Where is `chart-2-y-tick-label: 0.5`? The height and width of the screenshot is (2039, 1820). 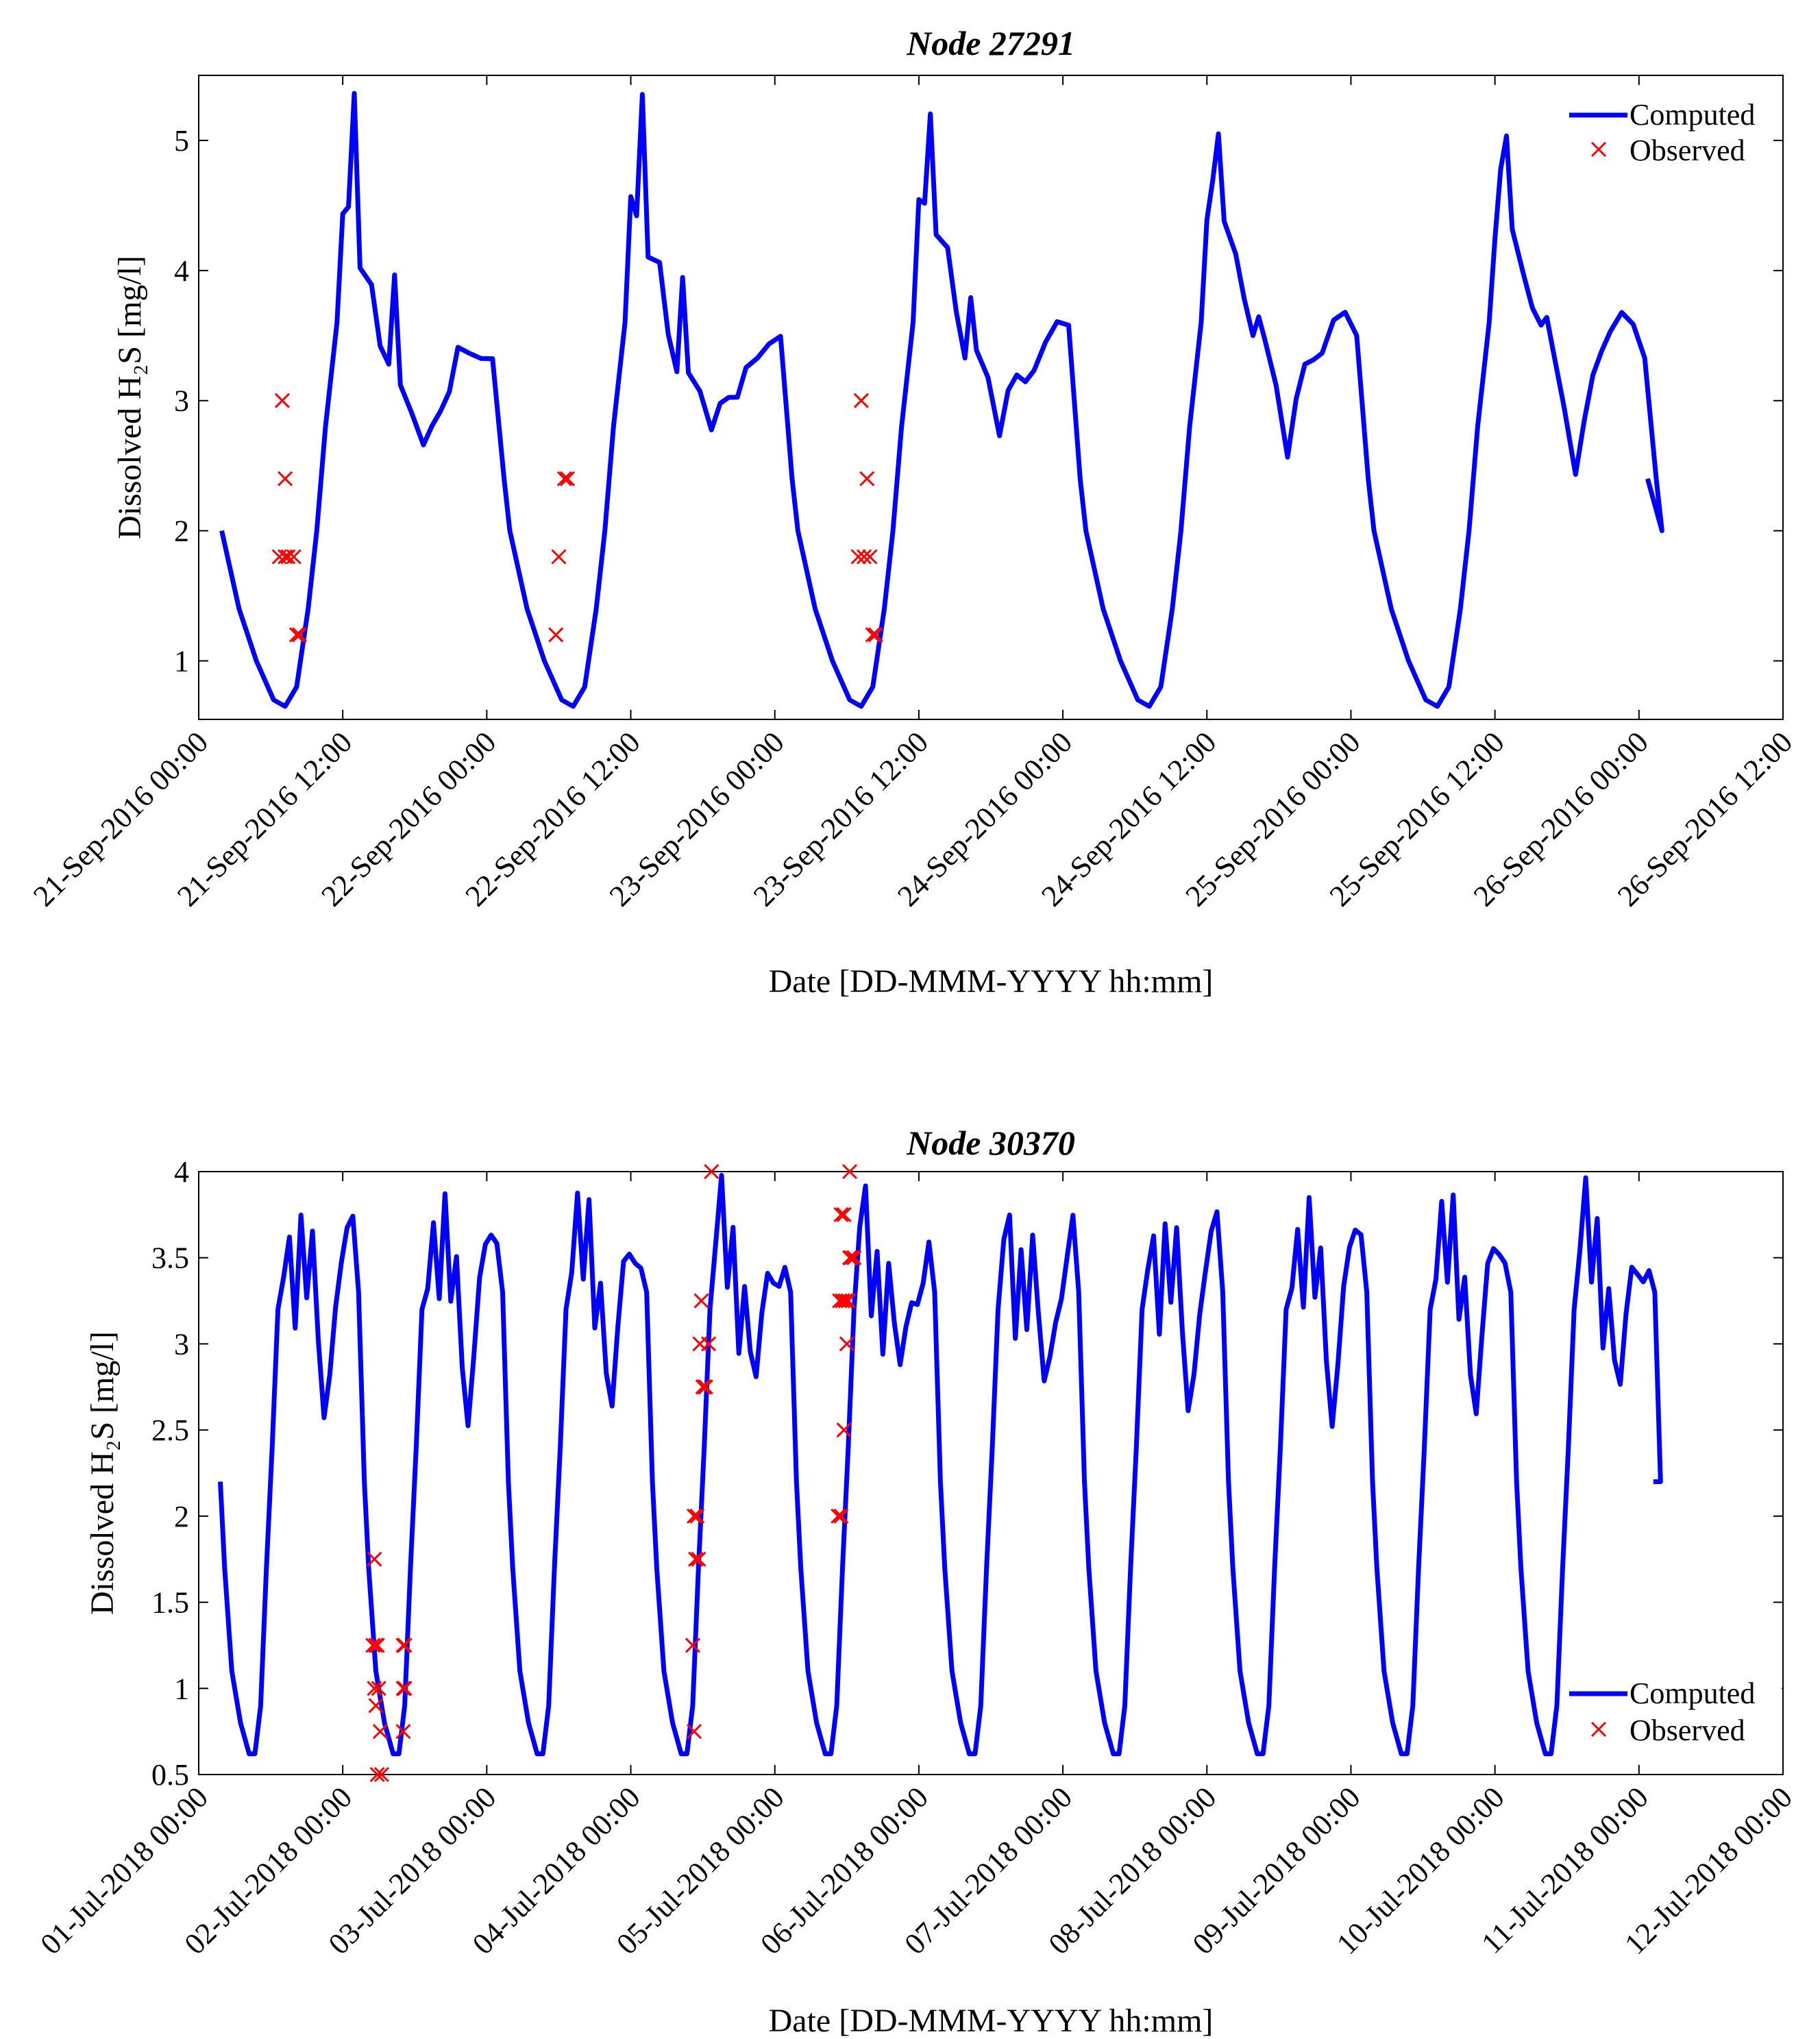 chart-2-y-tick-label: 0.5 is located at coordinates (170, 1775).